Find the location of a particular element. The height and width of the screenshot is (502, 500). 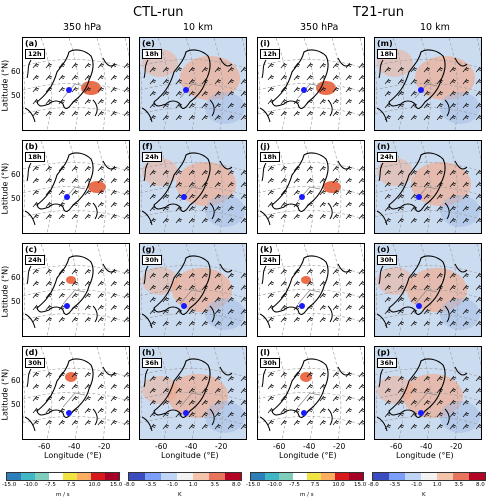

panel-label: (g) is located at coordinates (149, 249).